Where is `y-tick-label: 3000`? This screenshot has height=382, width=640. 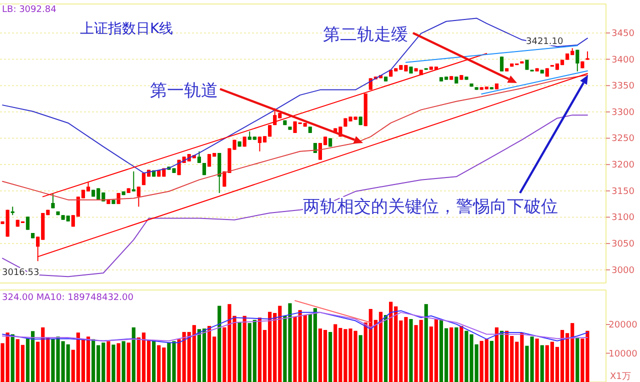 y-tick-label: 3000 is located at coordinates (623, 271).